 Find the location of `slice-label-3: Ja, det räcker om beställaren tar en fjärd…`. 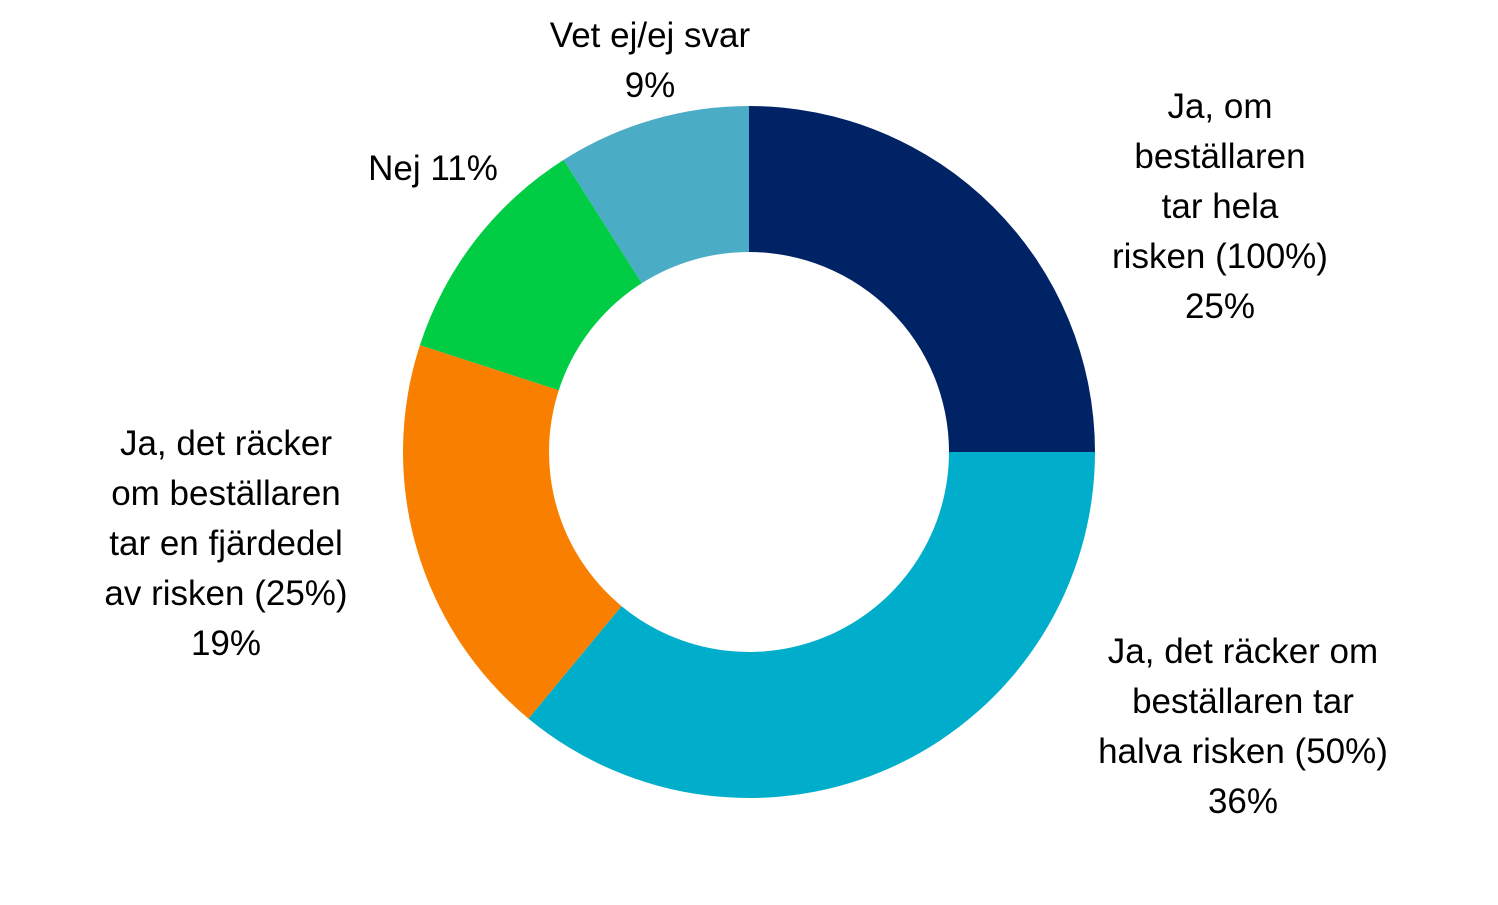

slice-label-3: Ja, det räcker om beställaren tar en fjärd… is located at coordinates (225, 543).